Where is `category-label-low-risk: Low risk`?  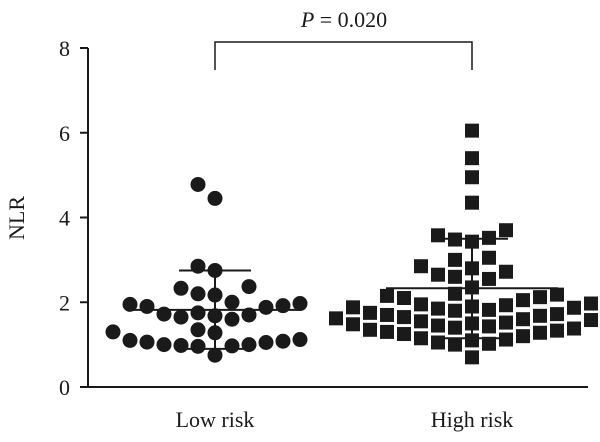 category-label-low-risk: Low risk is located at coordinates (215, 419).